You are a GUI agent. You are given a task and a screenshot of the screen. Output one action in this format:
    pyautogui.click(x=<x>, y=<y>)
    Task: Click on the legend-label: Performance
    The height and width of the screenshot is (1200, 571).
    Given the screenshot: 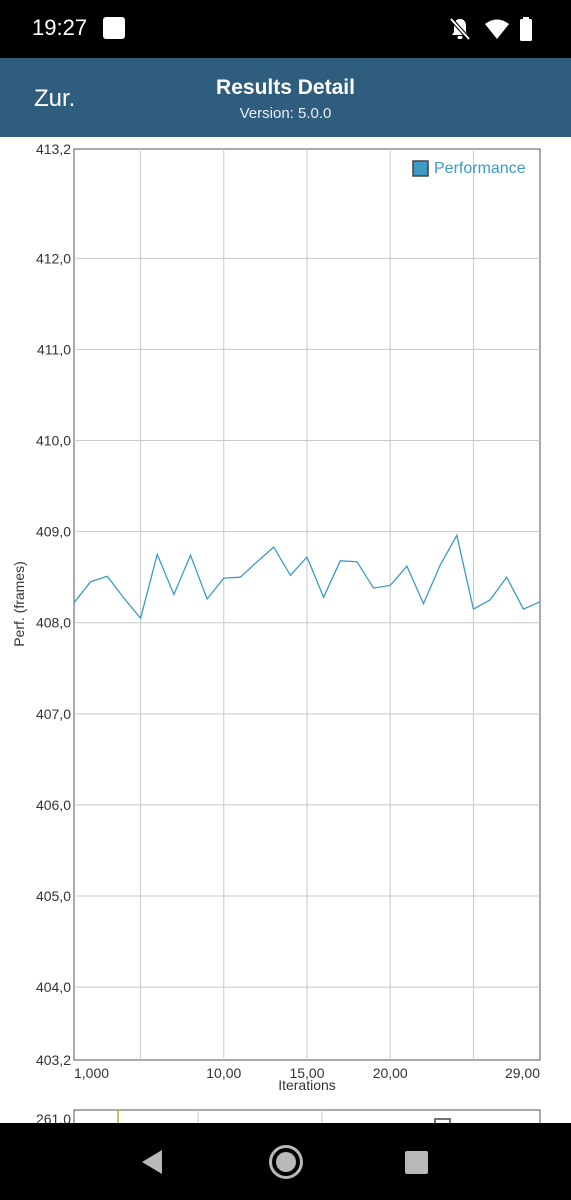 What is the action you would take?
    pyautogui.click(x=480, y=168)
    